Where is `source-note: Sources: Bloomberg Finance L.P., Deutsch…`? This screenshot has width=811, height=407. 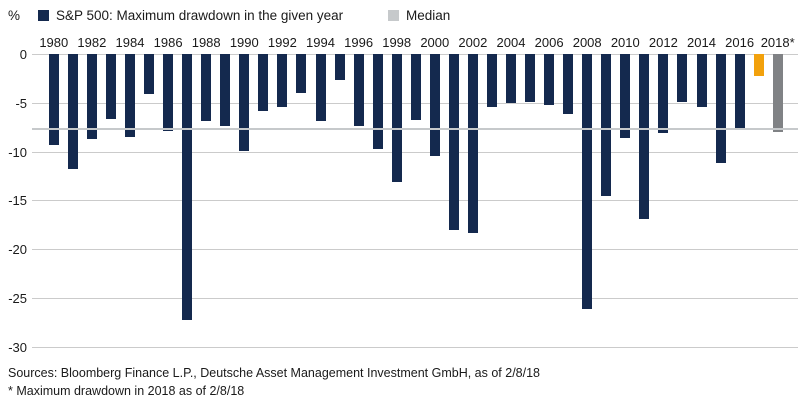
source-note: Sources: Bloomberg Finance L.P., Deutsch… is located at coordinates (274, 373).